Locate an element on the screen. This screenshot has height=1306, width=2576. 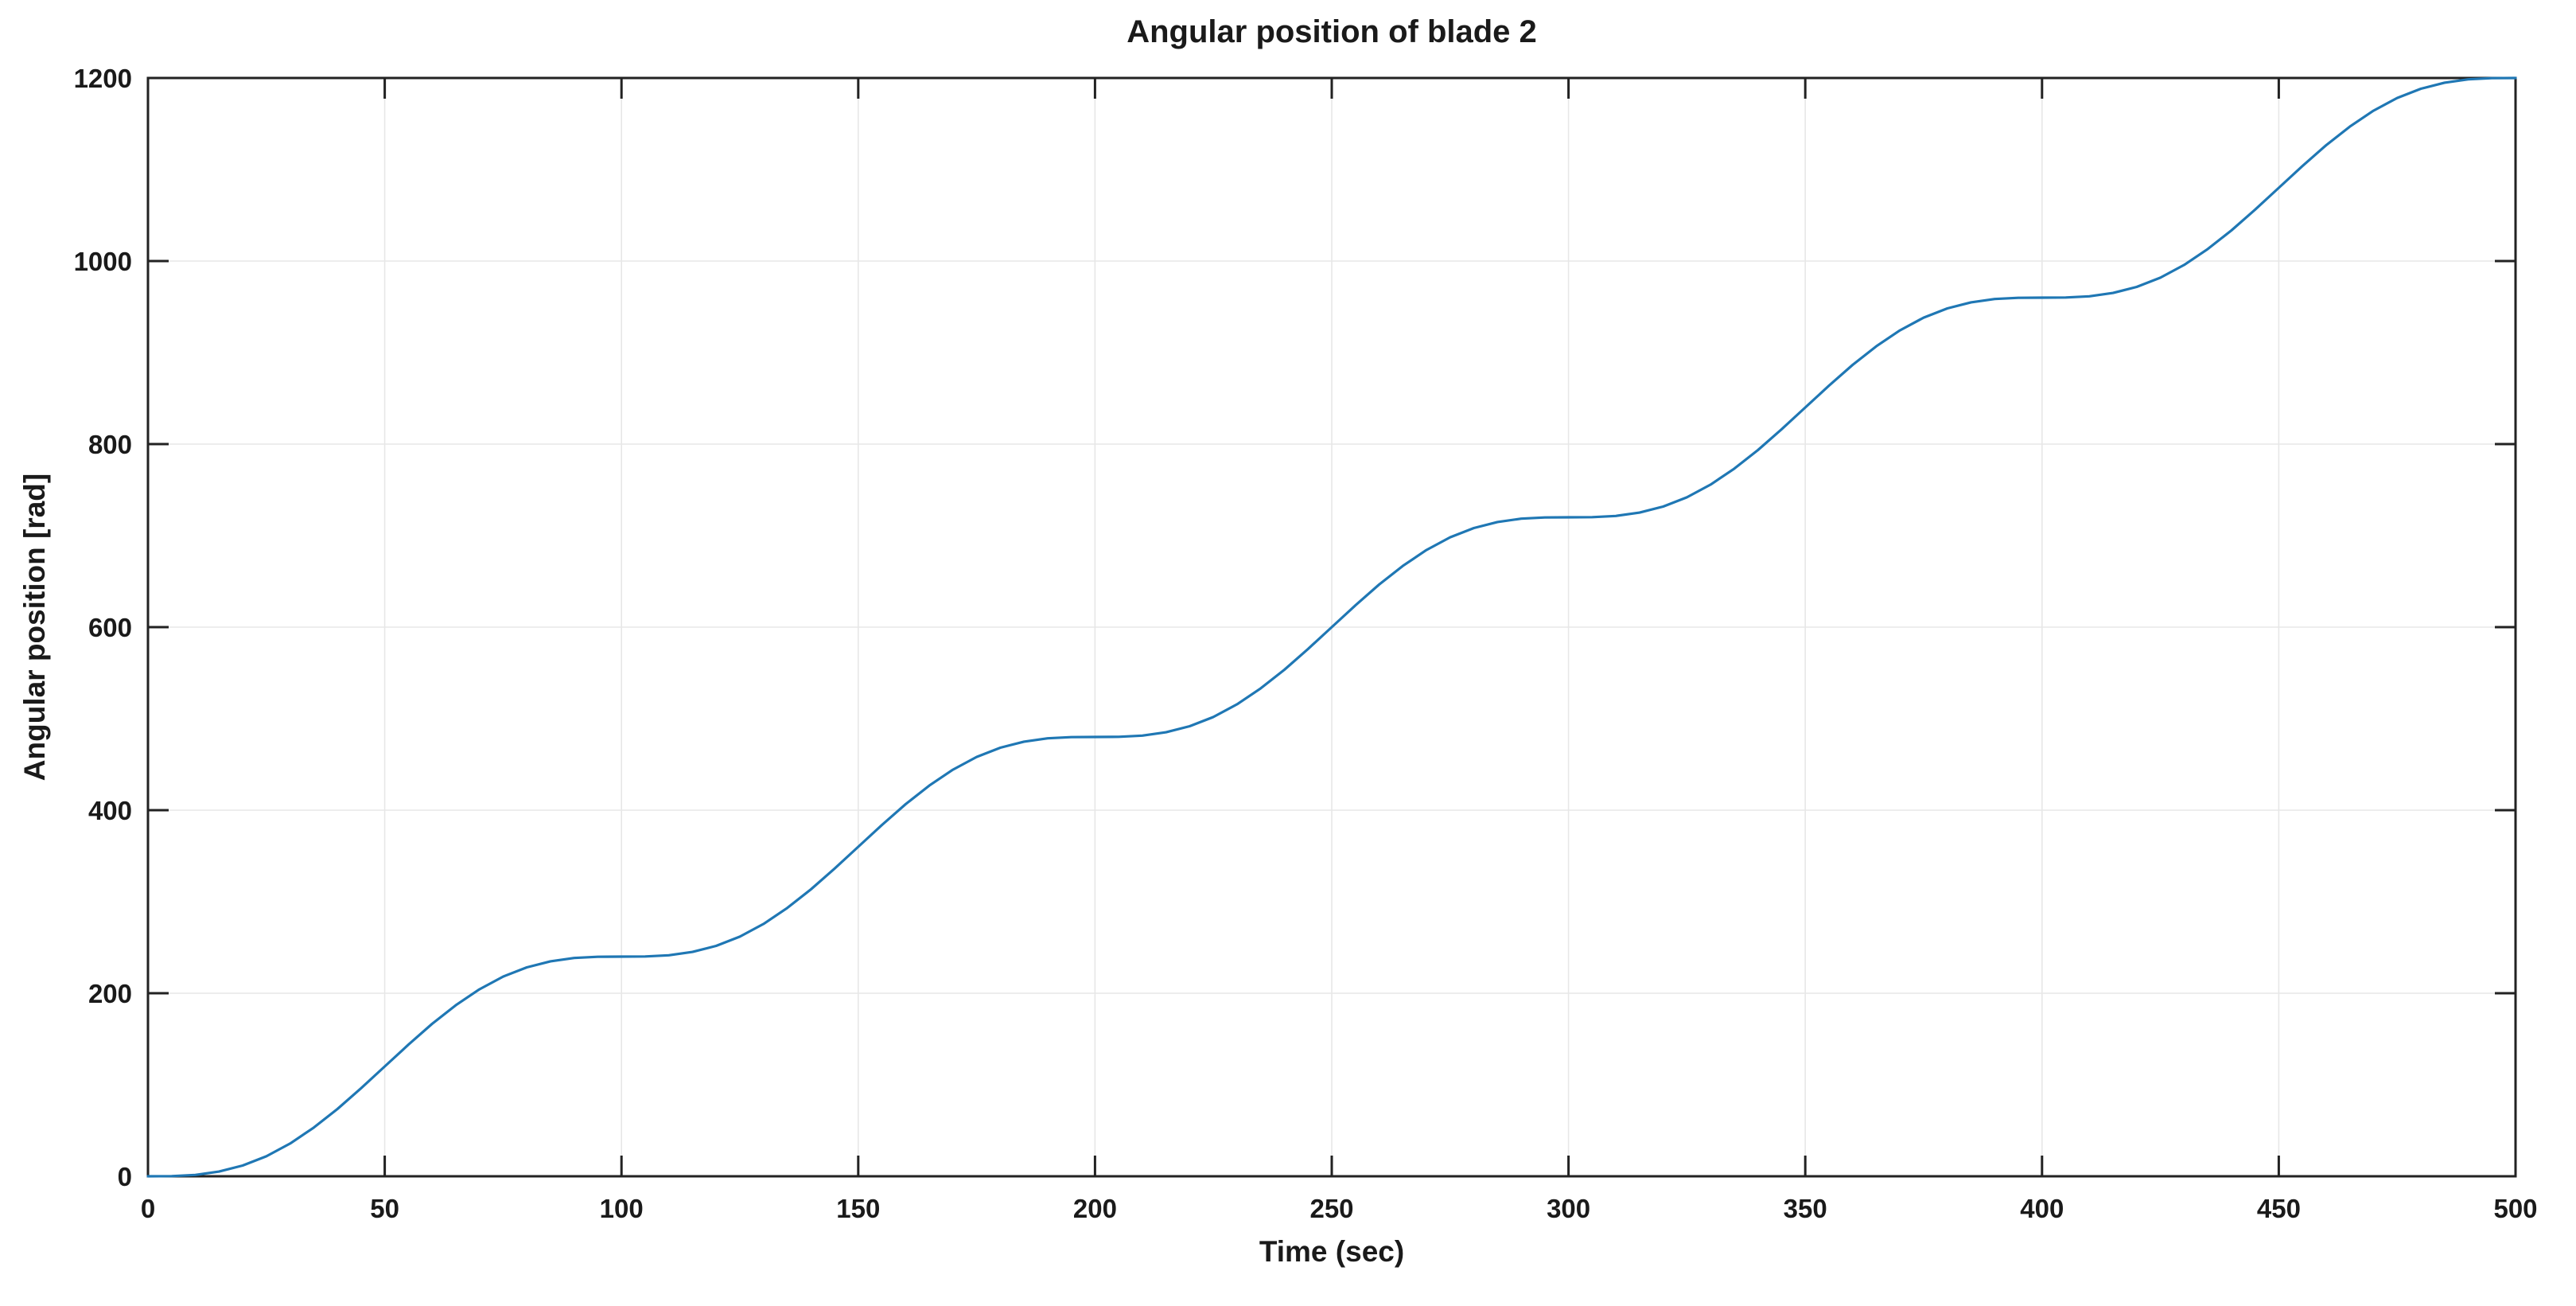
y-tick-label: 0 is located at coordinates (125, 1176).